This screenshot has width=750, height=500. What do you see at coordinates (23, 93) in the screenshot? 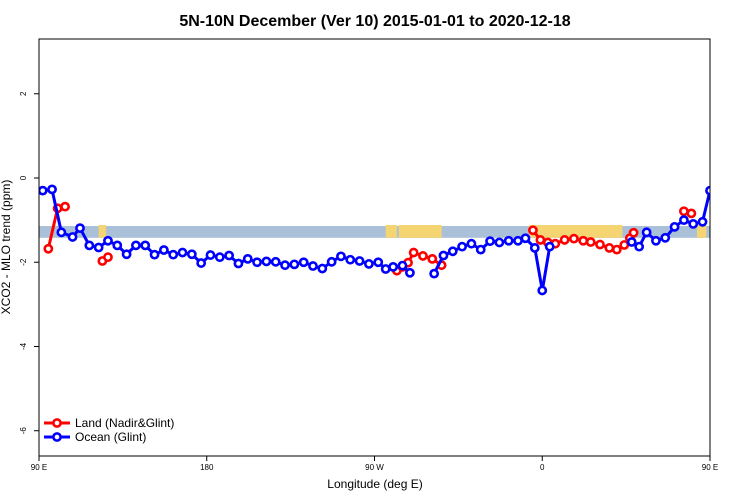
I see `y-tick-label: 2` at bounding box center [23, 93].